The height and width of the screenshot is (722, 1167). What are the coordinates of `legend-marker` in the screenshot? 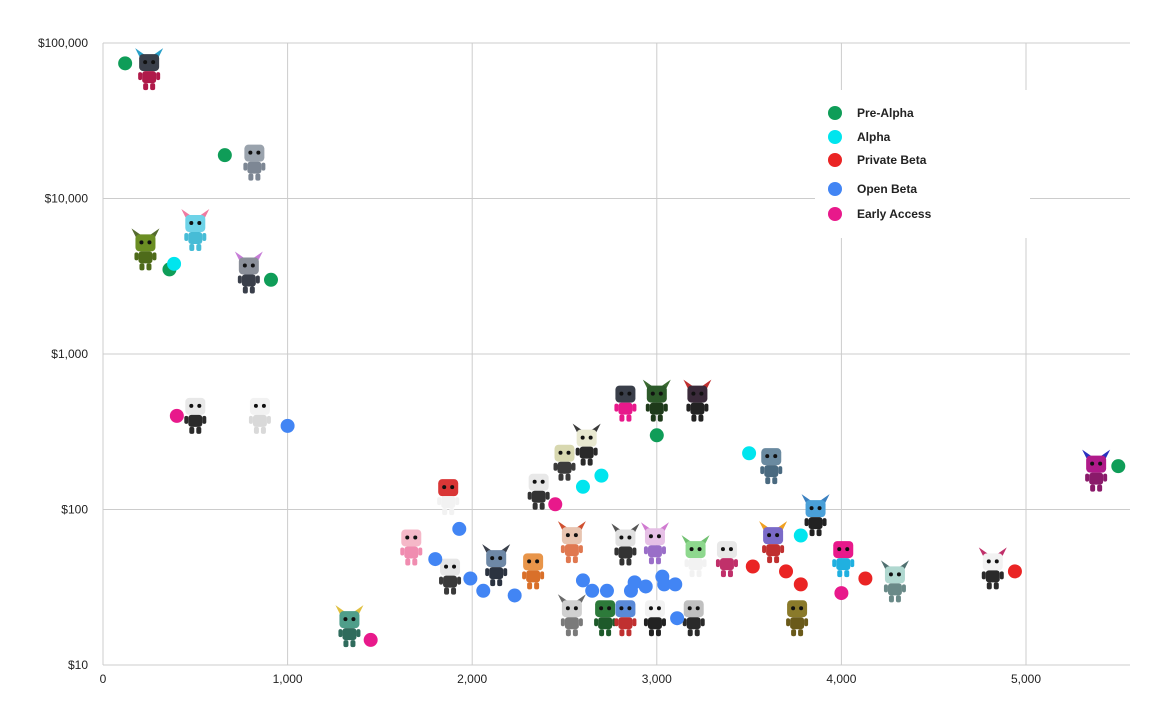 It's located at (835, 137).